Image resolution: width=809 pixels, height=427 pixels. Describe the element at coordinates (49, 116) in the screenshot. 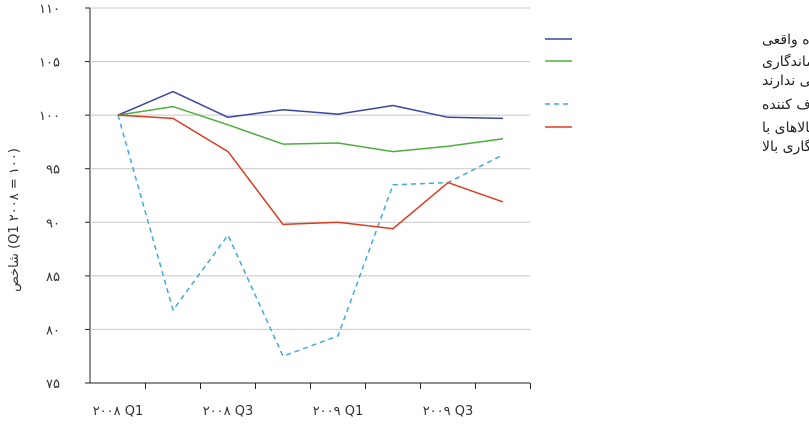

I see `y-tick-label: ۱۰۰` at that location.